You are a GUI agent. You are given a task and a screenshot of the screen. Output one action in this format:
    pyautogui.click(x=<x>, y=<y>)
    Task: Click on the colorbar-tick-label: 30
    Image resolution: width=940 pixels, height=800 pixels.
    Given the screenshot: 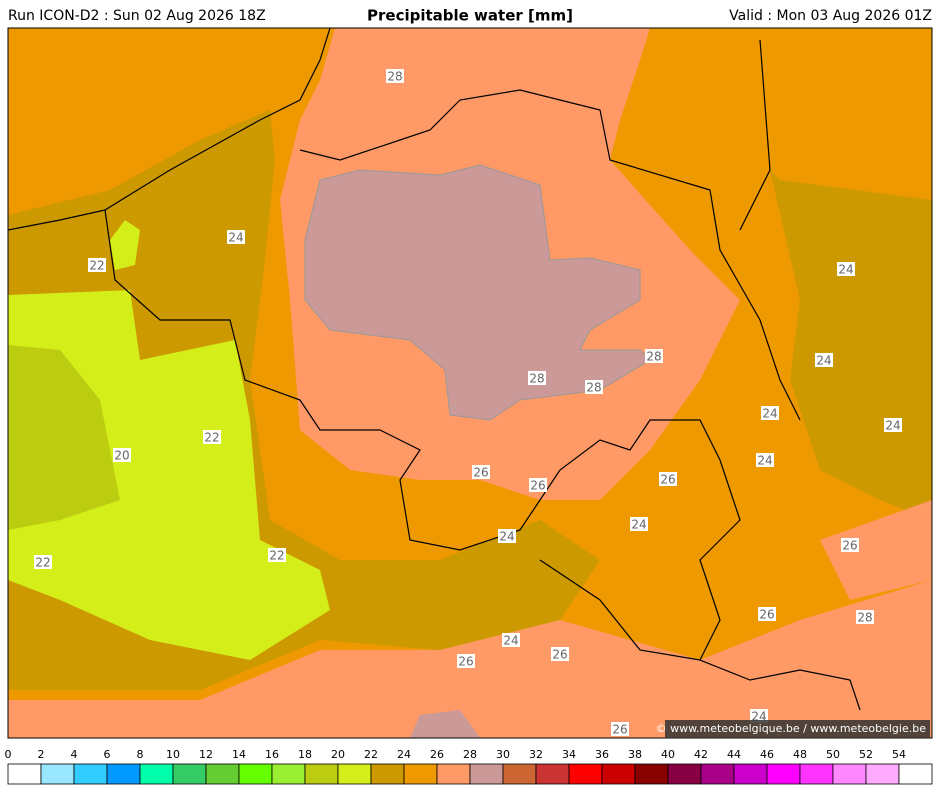 What is the action you would take?
    pyautogui.click(x=503, y=754)
    